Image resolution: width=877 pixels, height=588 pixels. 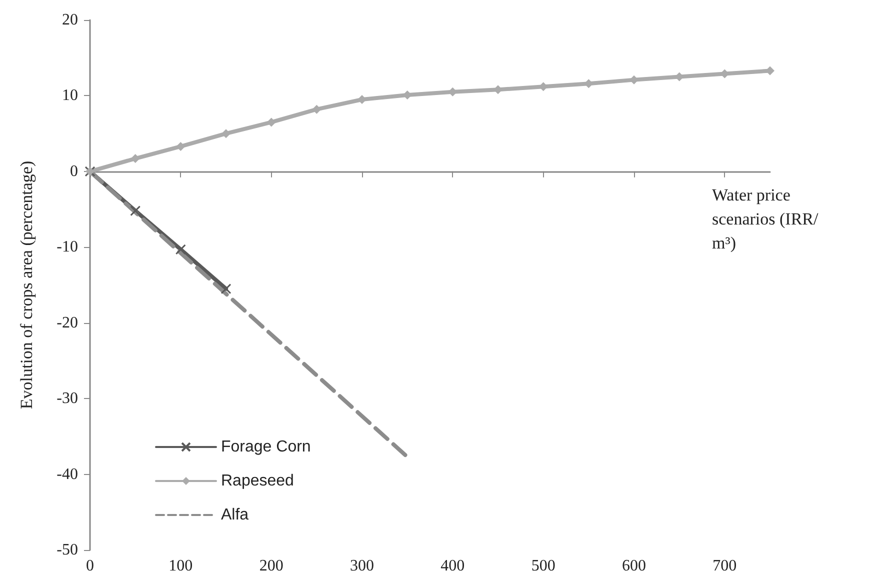 What do you see at coordinates (67, 323) in the screenshot?
I see `y-tick-label: -20` at bounding box center [67, 323].